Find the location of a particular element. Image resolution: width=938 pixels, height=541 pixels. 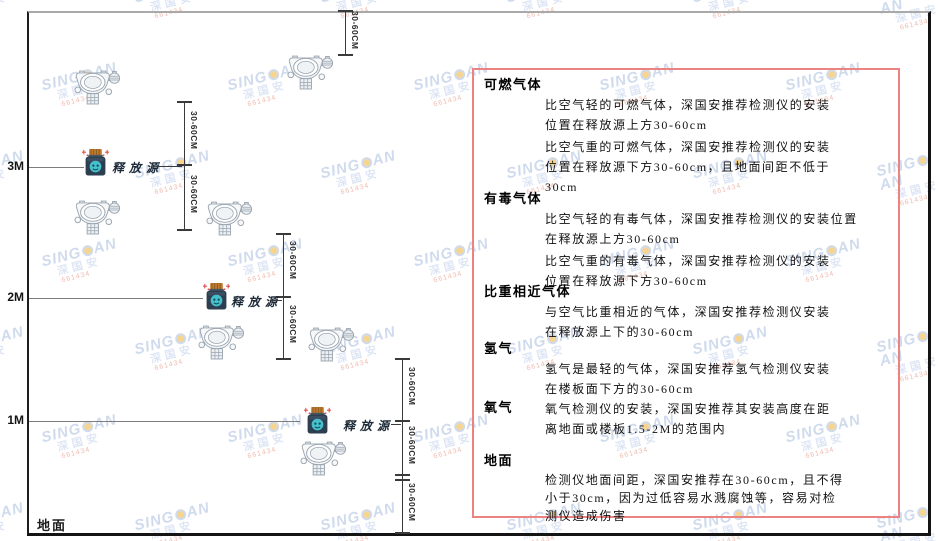

section-paragraph: 氧气检测仪的安装，深国安推荐其安装高度在距 离地面或楼板1.5-2M的范围内 is located at coordinates (717, 419).